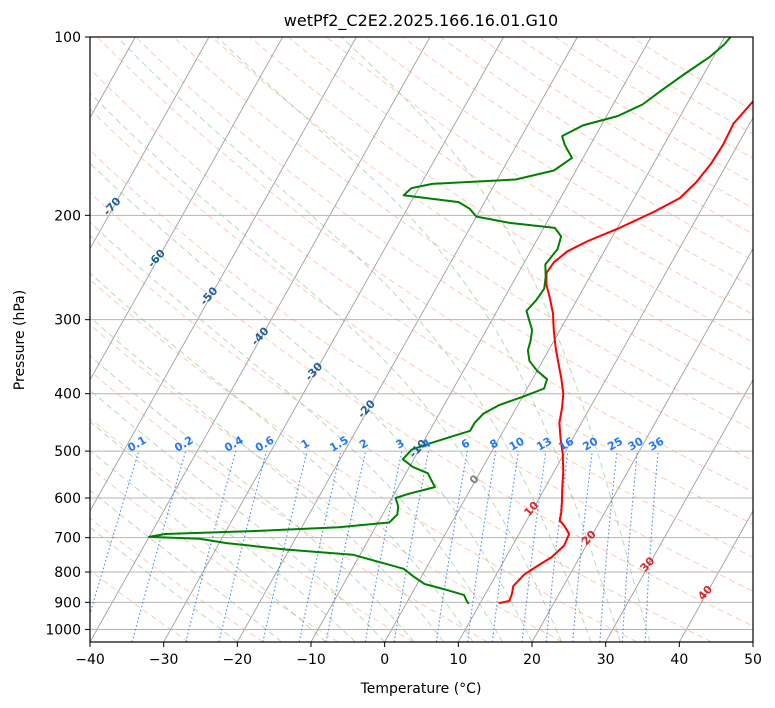 The height and width of the screenshot is (708, 775). What do you see at coordinates (67, 38) in the screenshot?
I see `y-tick-label: 100` at bounding box center [67, 38].